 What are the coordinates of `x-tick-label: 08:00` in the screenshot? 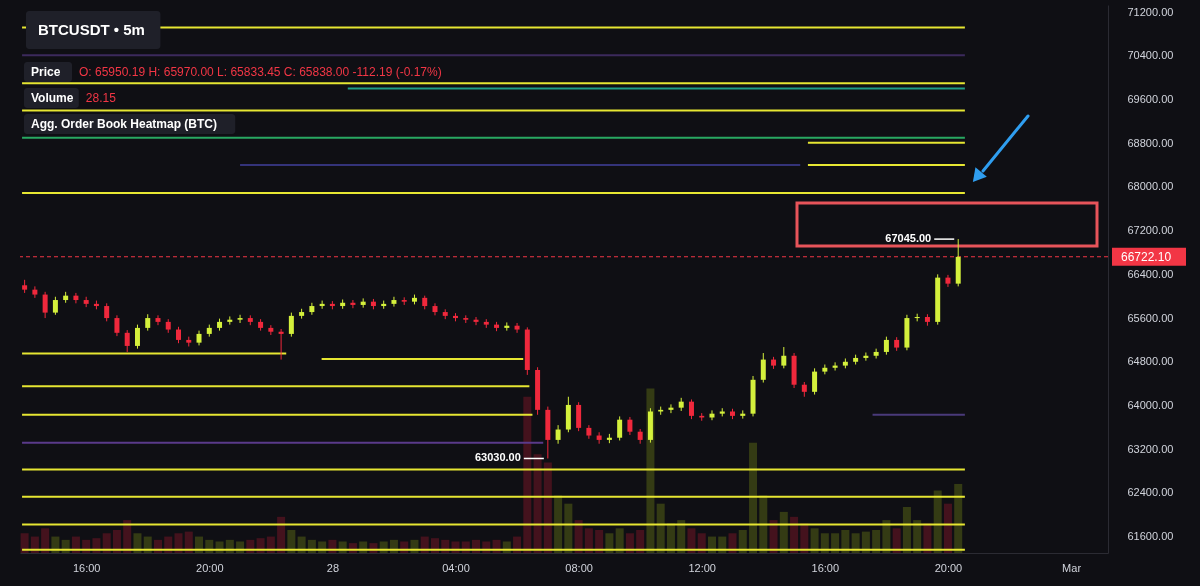 It's located at (579, 567).